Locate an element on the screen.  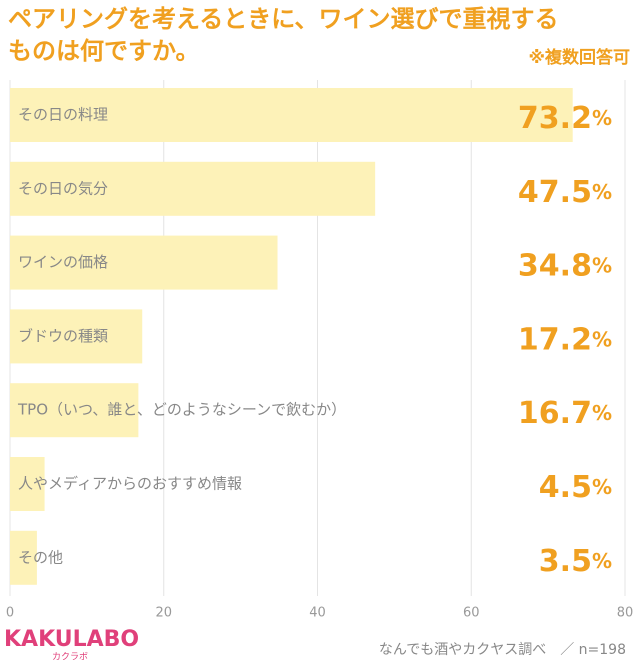
category-label: ブドウの種類 is located at coordinates (63, 336).